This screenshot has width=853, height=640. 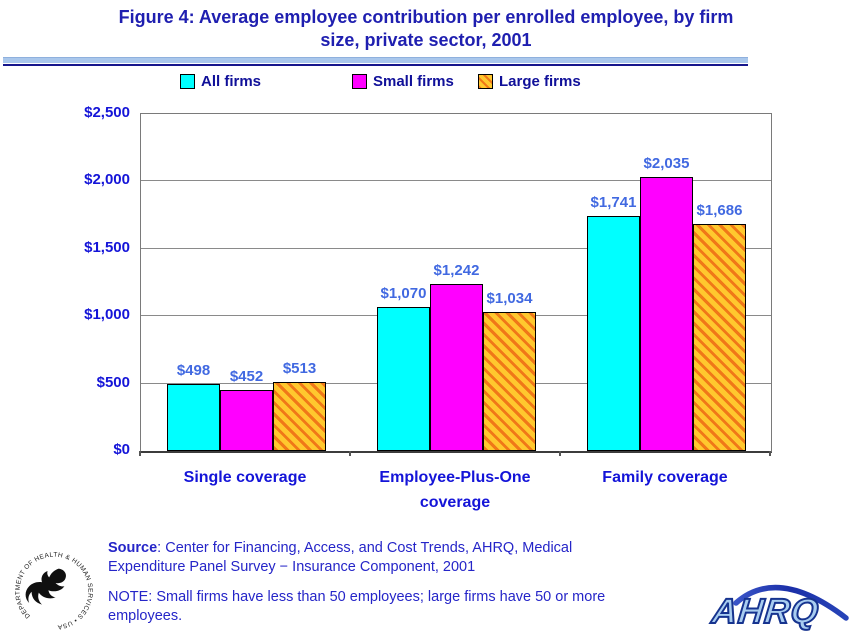 I want to click on bar-value-label: $1,242, so click(x=456, y=270).